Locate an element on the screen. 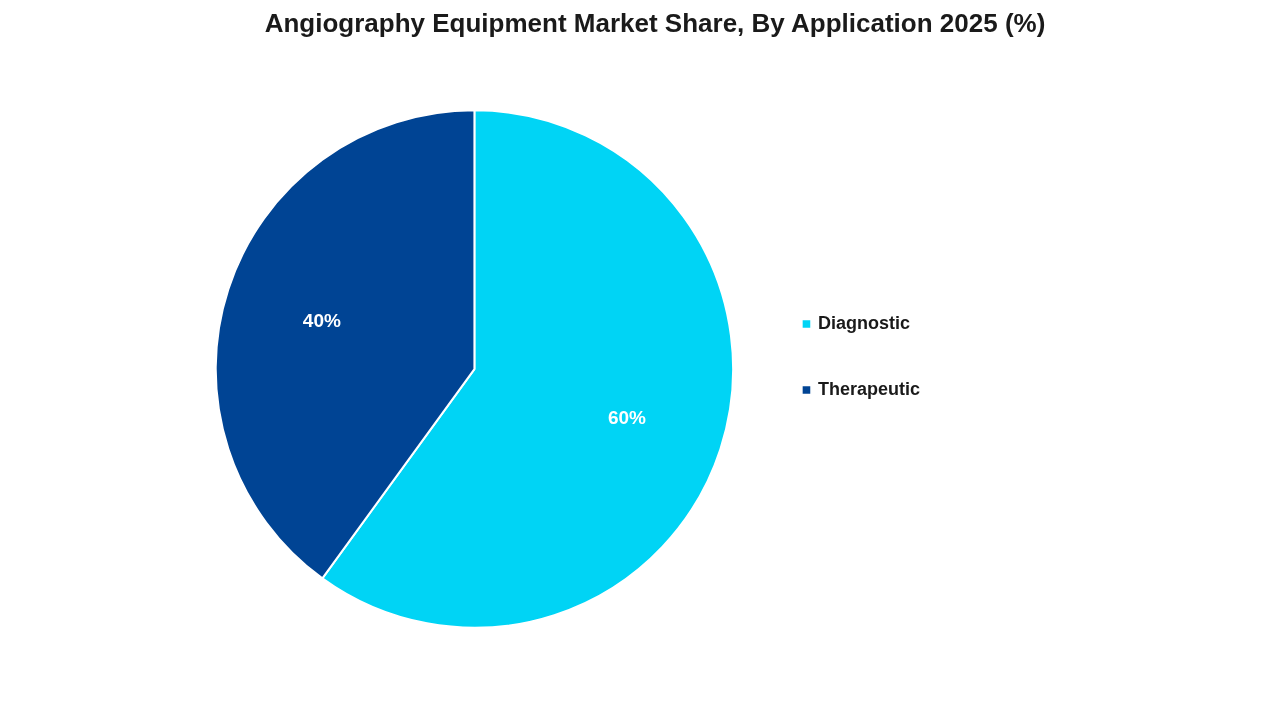 The width and height of the screenshot is (1280, 720). data-label: 40% is located at coordinates (321, 321).